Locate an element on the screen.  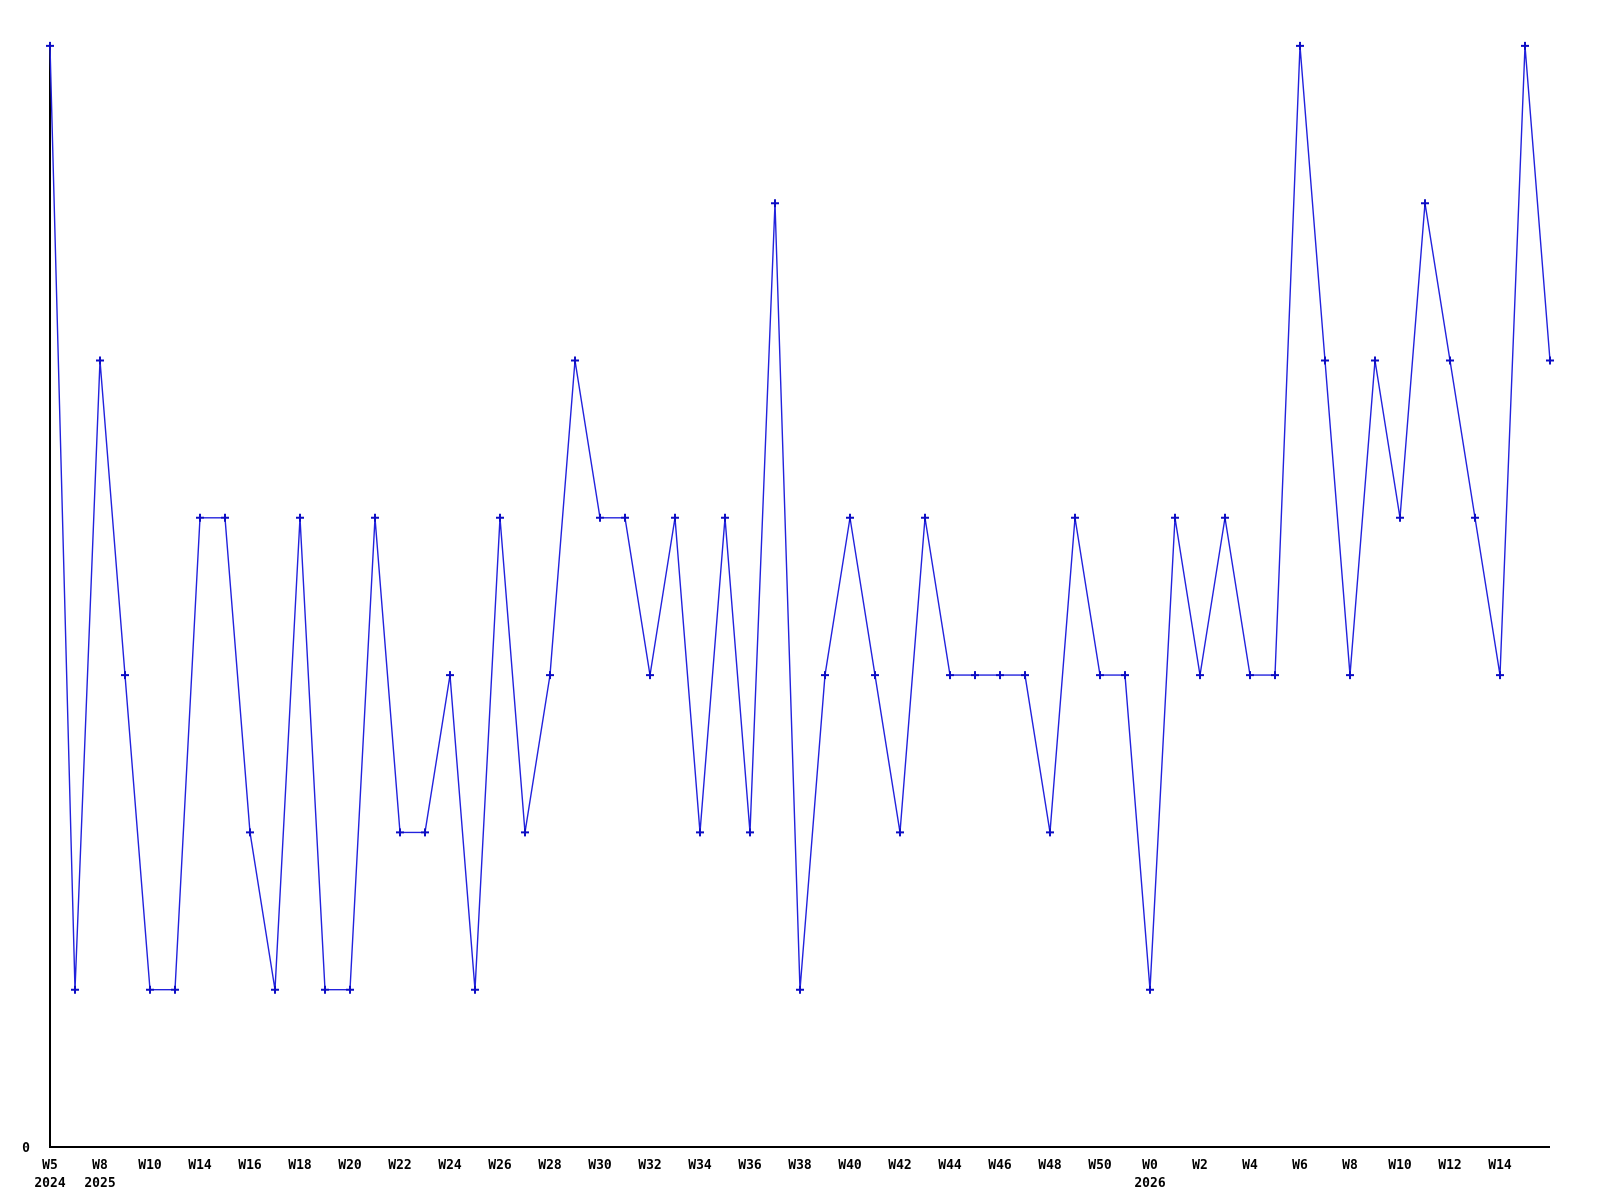
x-tick-week-label: W5 is located at coordinates (50, 1165).